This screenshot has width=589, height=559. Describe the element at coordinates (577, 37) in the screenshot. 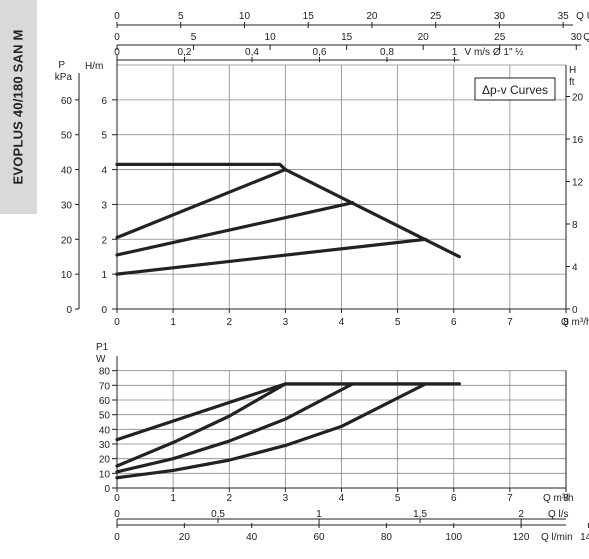

I see `impgpm-tick-label: 30` at that location.